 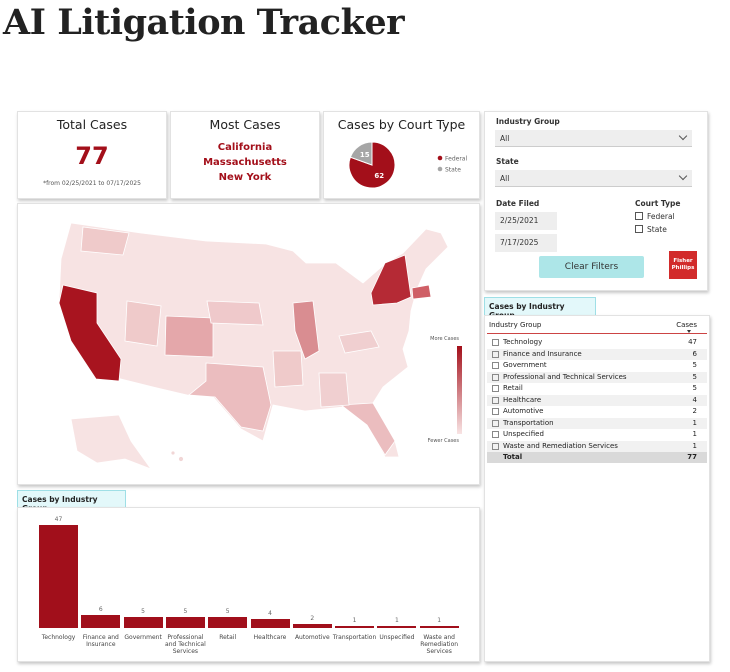 I want to click on column-header: Industry Group, so click(x=515, y=325).